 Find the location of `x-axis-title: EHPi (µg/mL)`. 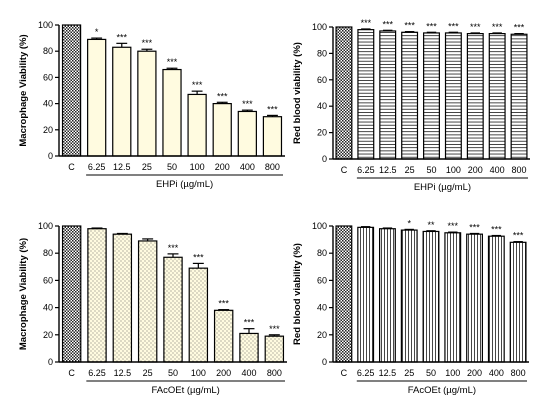

x-axis-title: EHPi (µg/mL) is located at coordinates (442, 187).